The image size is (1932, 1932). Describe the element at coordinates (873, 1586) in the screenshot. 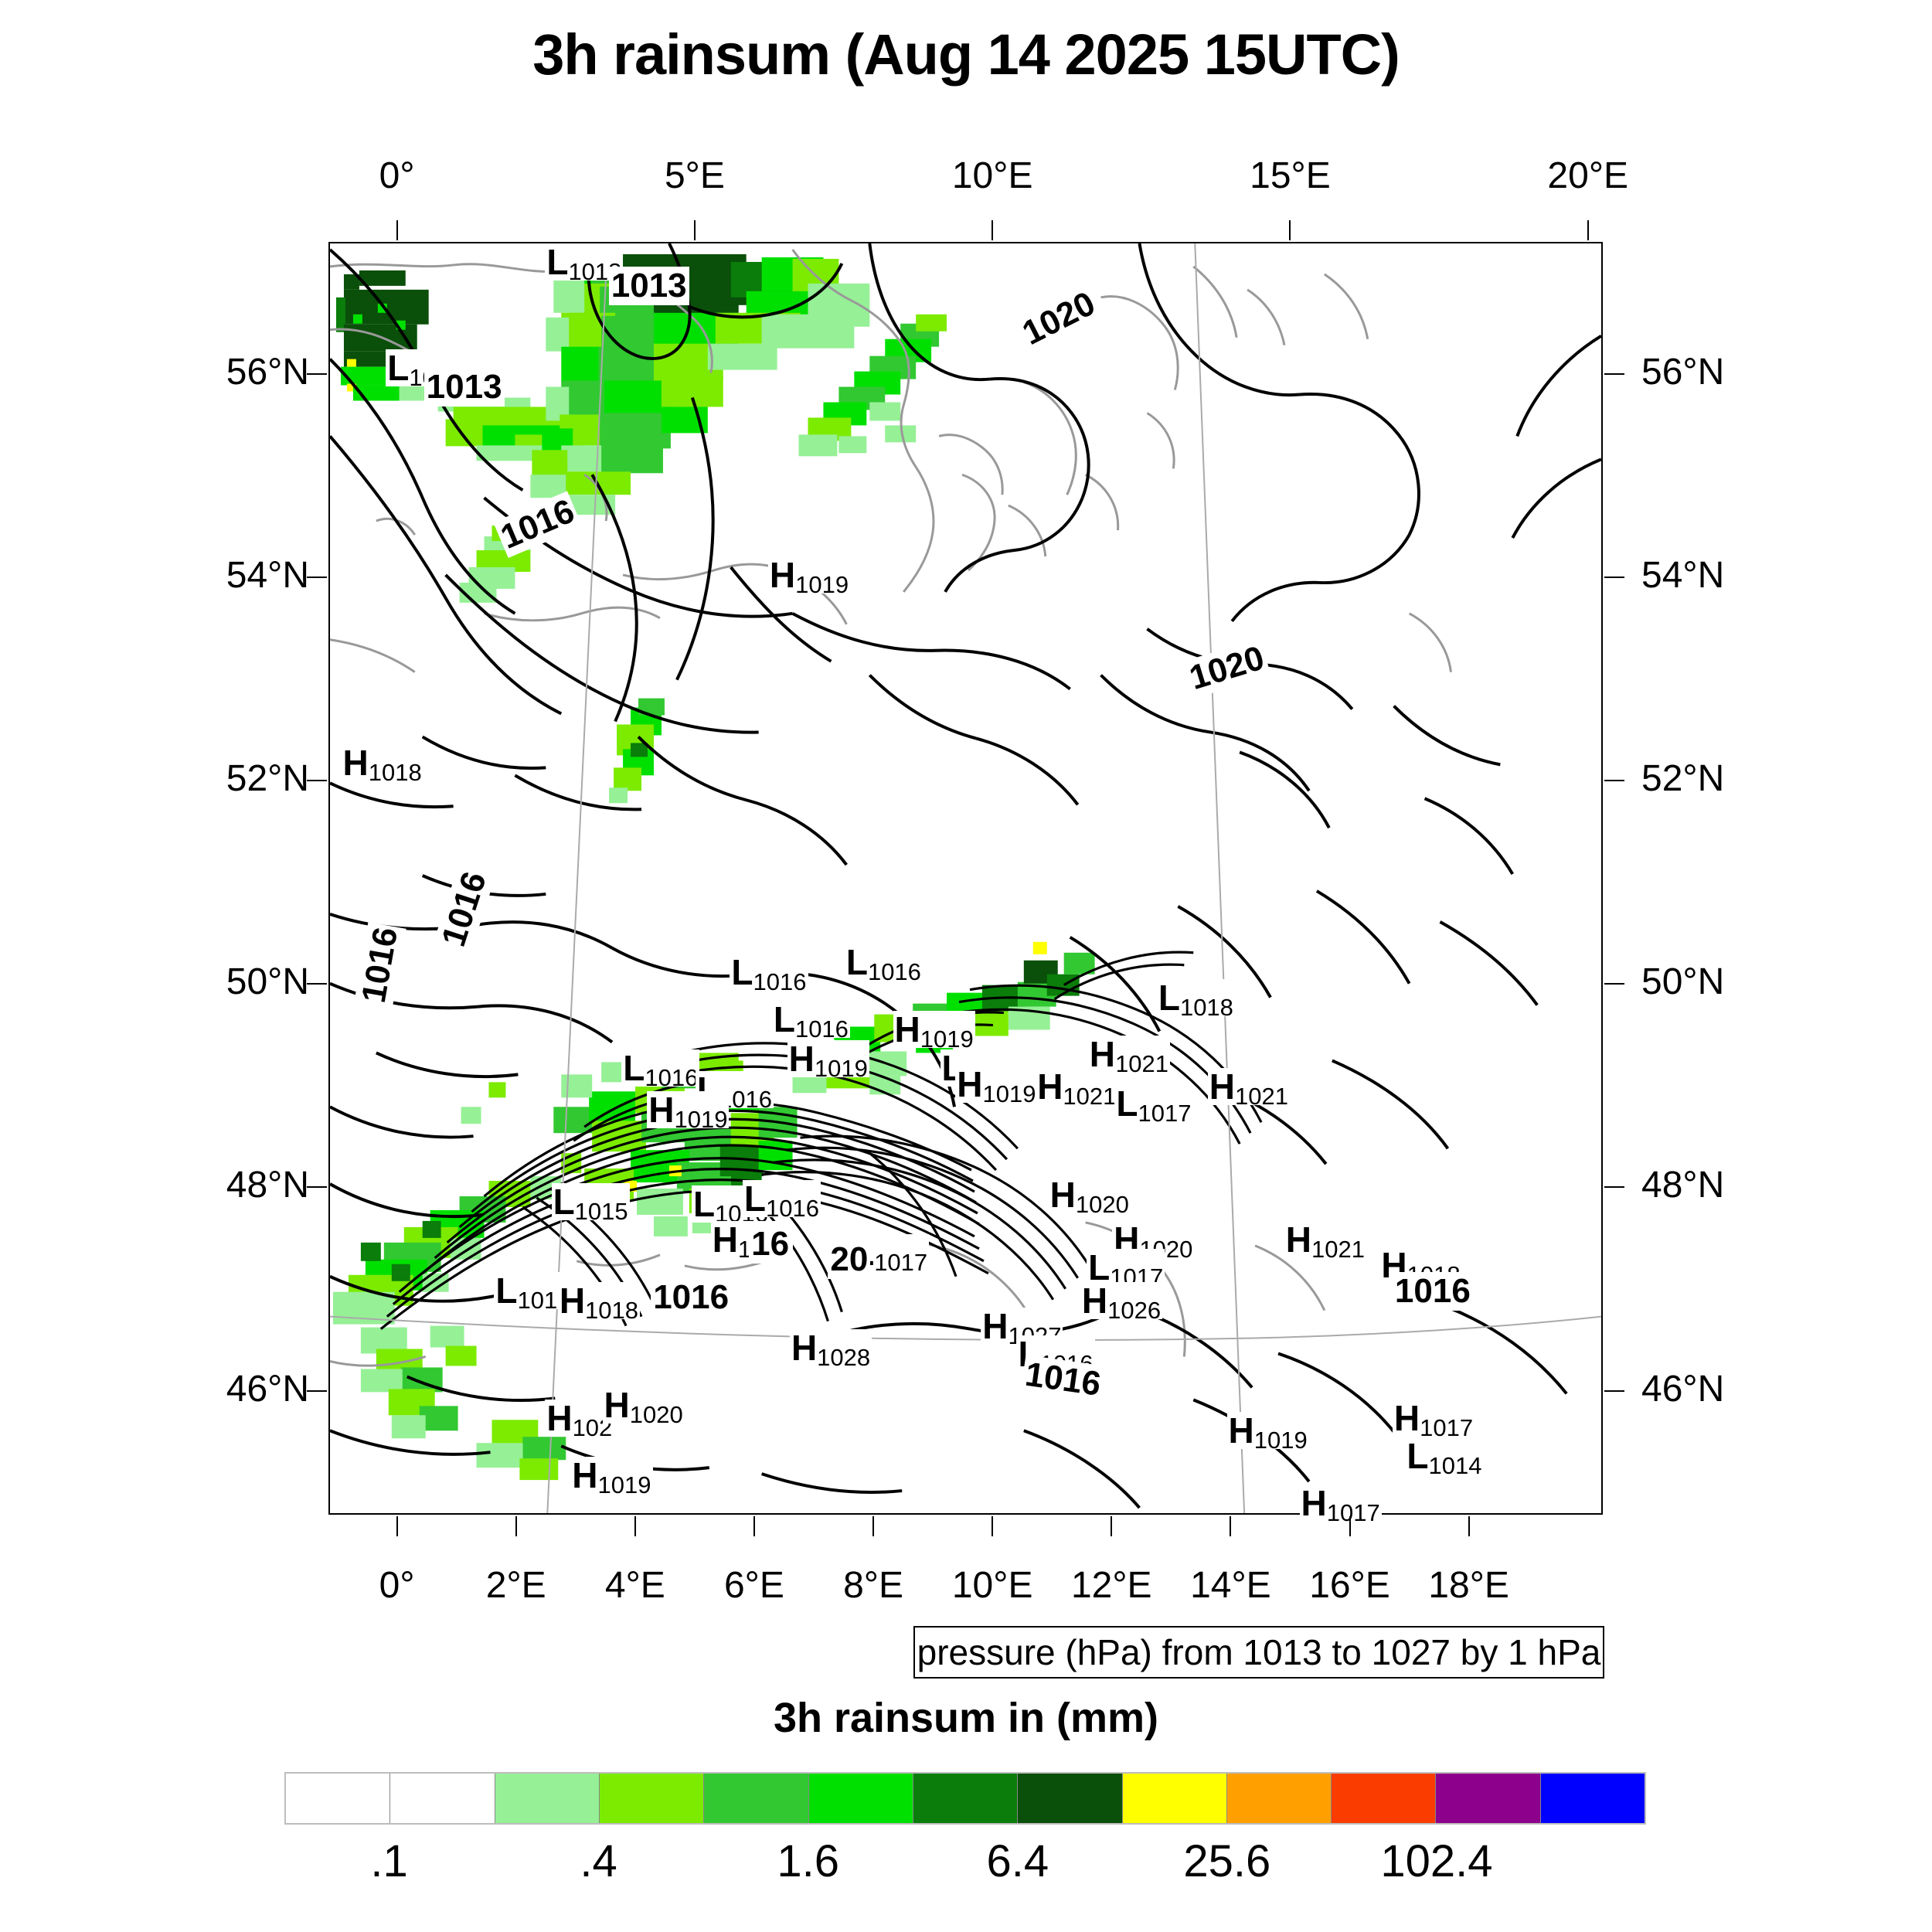

I see `bottom-lon-label-4: 8°E` at that location.